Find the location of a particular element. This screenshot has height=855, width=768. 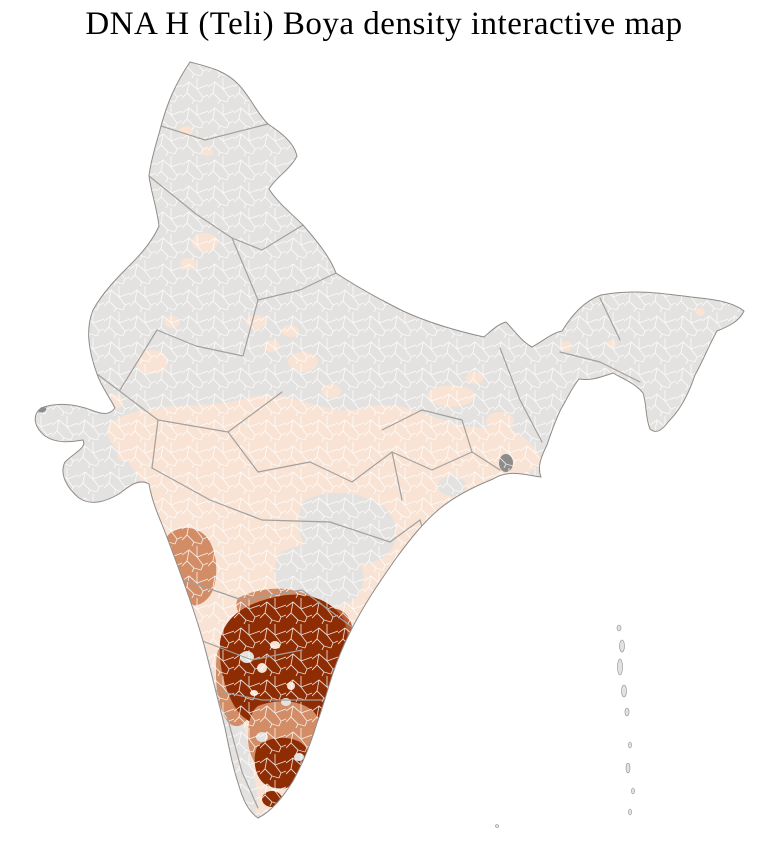

island-chain is located at coordinates (565, 726).